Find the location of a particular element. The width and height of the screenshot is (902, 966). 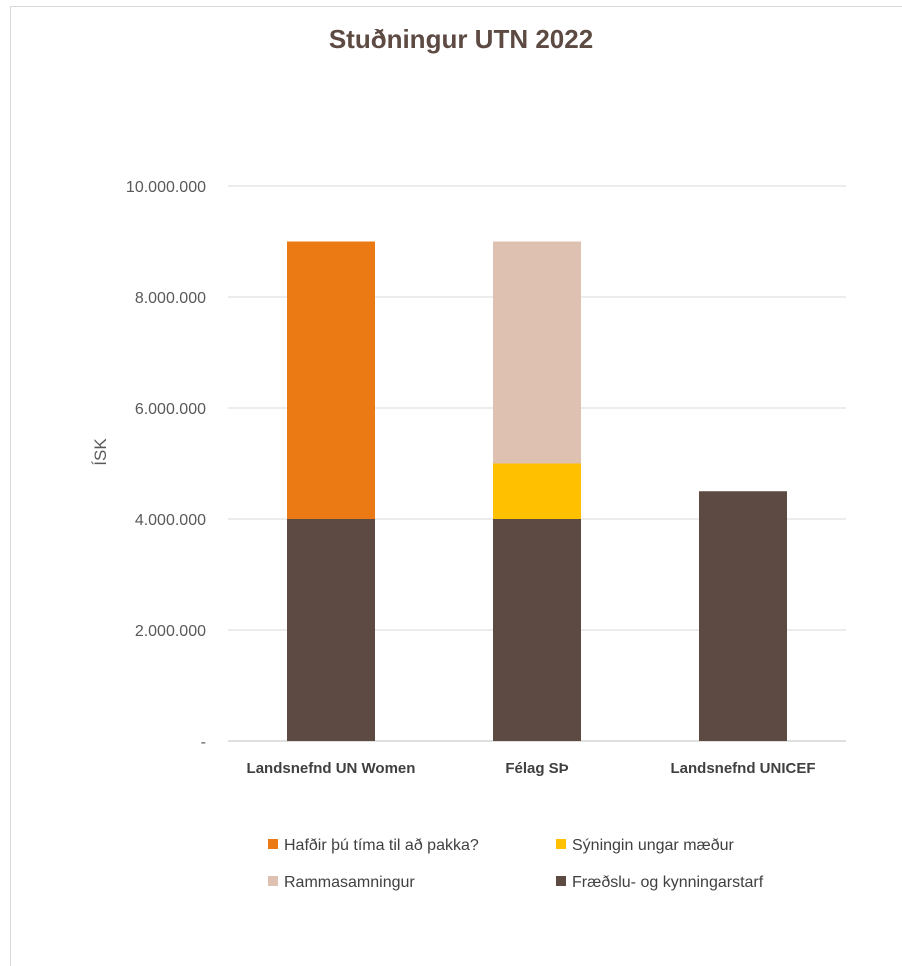

y-tick-label: 8.000.000 is located at coordinates (170, 298).